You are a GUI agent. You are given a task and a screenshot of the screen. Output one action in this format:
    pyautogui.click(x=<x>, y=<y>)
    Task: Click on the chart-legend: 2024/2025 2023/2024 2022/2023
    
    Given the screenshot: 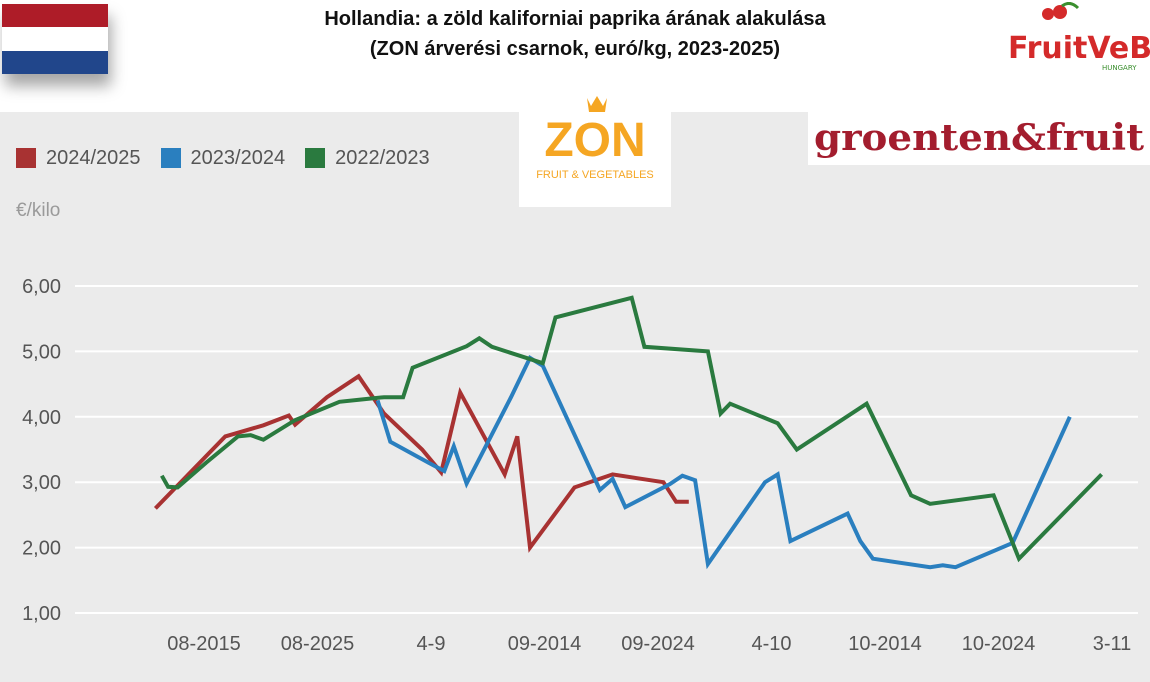 What is the action you would take?
    pyautogui.click(x=233, y=158)
    